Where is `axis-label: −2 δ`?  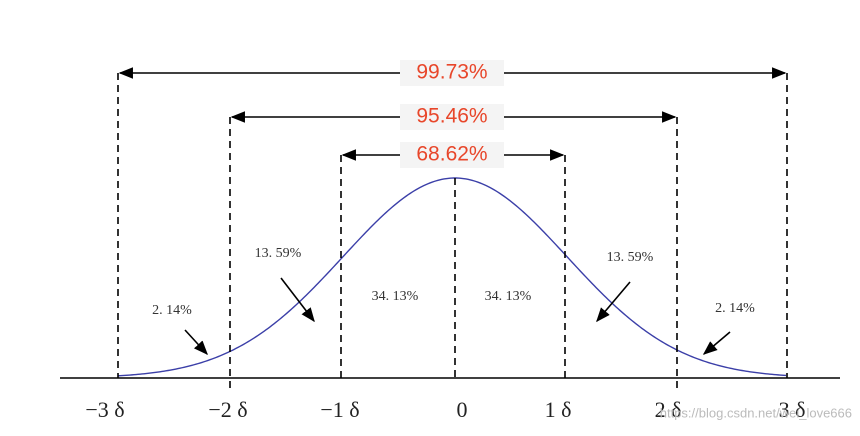 axis-label: −2 δ is located at coordinates (227, 409).